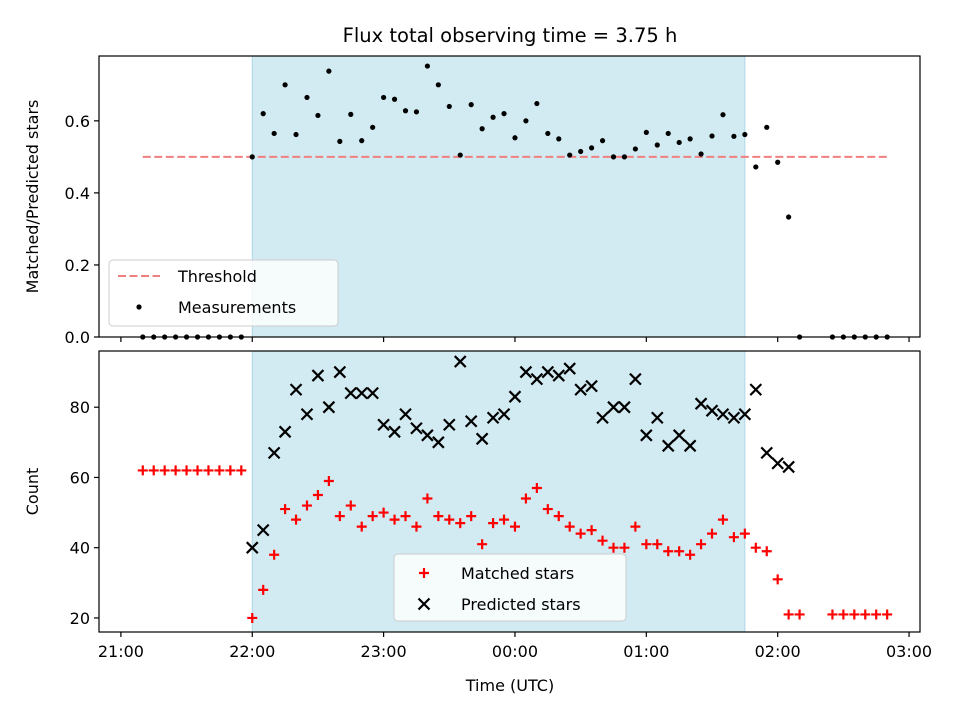 Image resolution: width=960 pixels, height=720 pixels. Describe the element at coordinates (252, 651) in the screenshot. I see `x-tick-label: 22:00` at that location.